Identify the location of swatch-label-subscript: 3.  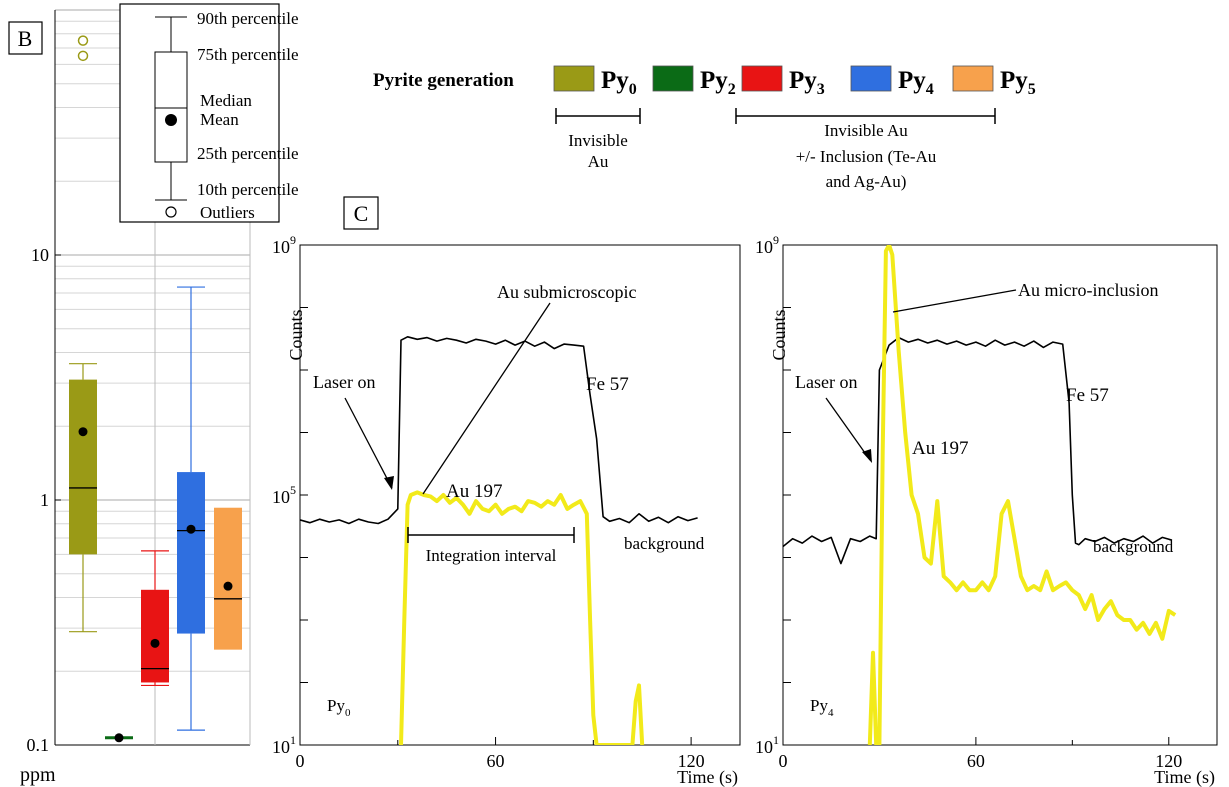
(821, 89).